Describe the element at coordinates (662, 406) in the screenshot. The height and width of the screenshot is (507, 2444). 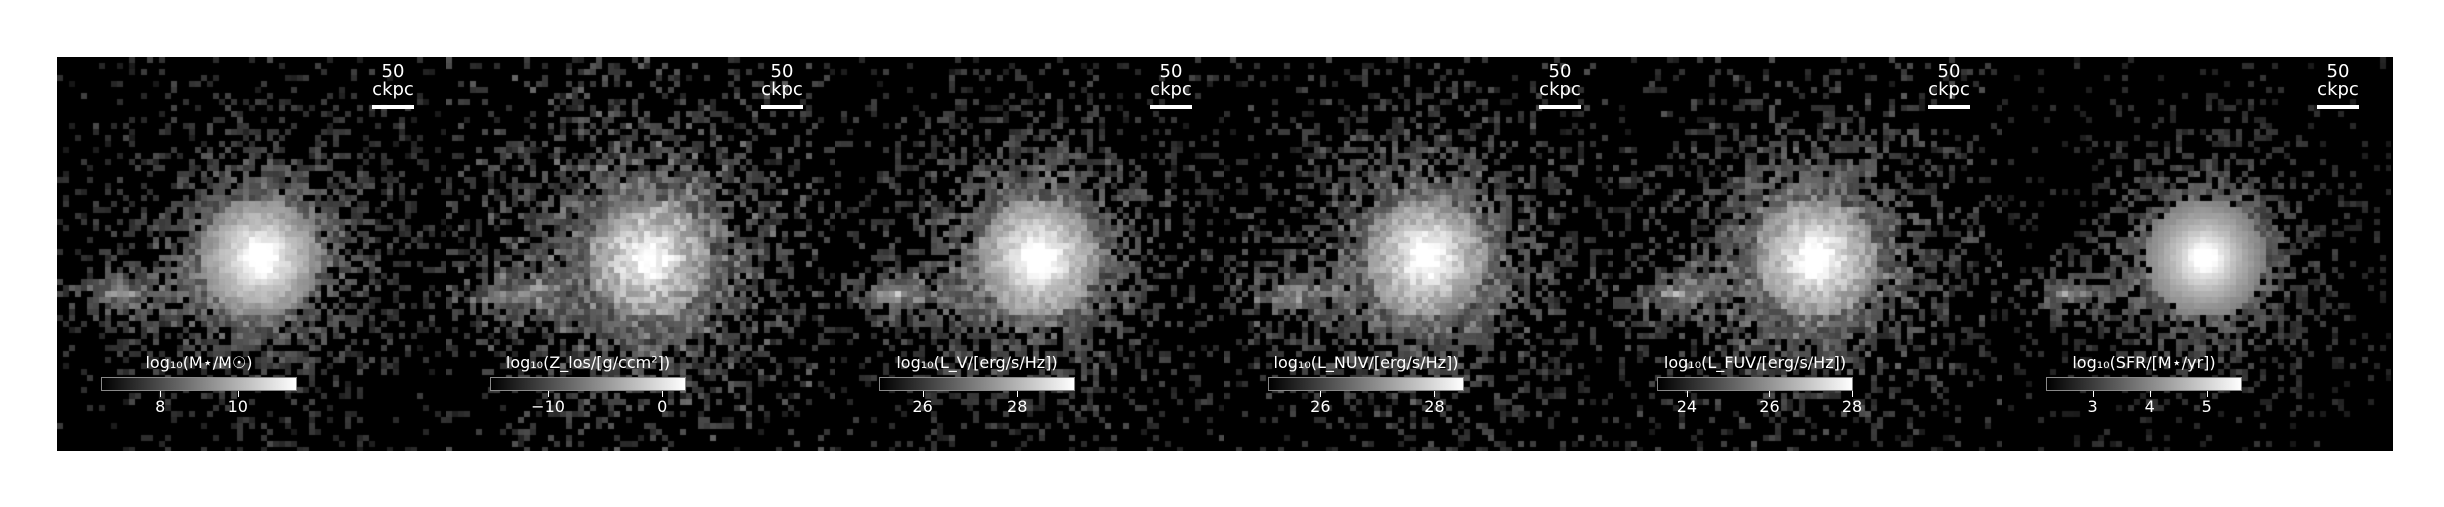
I see `colorbar-tick-label: 0` at that location.